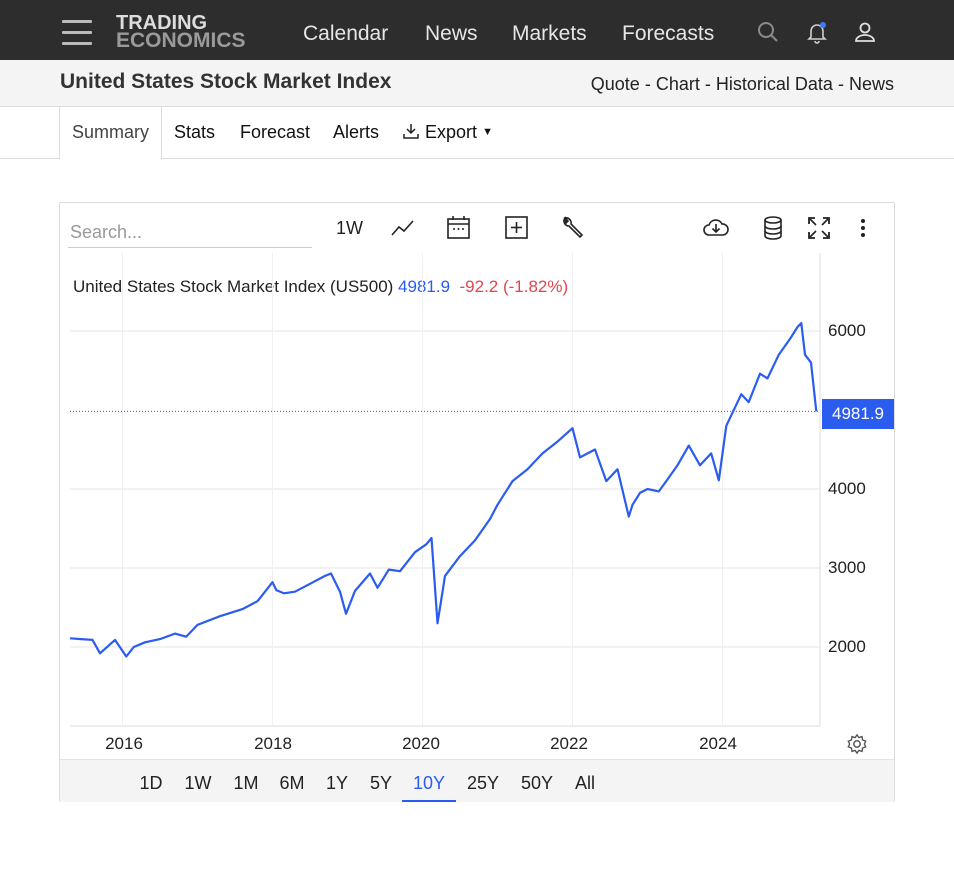 The height and width of the screenshot is (874, 954). What do you see at coordinates (668, 33) in the screenshot?
I see `nav-forecasts: Forecasts` at bounding box center [668, 33].